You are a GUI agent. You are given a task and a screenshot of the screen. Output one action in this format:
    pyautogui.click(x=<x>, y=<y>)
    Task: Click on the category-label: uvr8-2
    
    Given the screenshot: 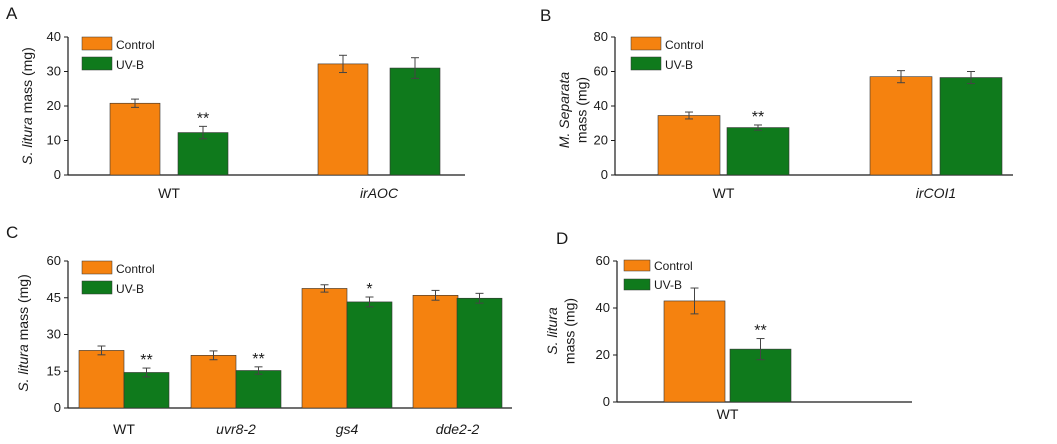 What is the action you would take?
    pyautogui.click(x=236, y=429)
    